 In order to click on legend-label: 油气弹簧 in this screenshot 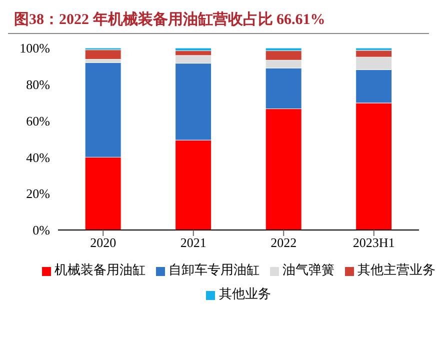, I will do `click(308, 269)`.